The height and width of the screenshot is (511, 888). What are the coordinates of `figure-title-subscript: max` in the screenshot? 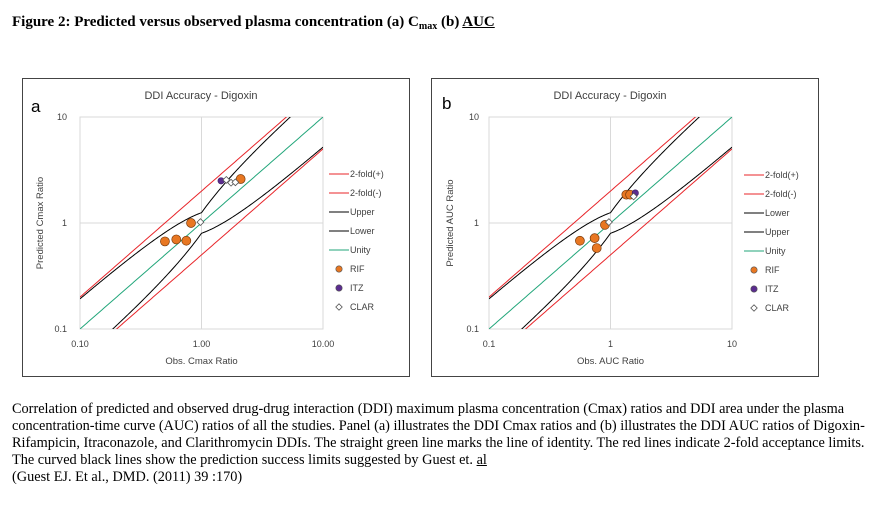 It's located at (428, 26).